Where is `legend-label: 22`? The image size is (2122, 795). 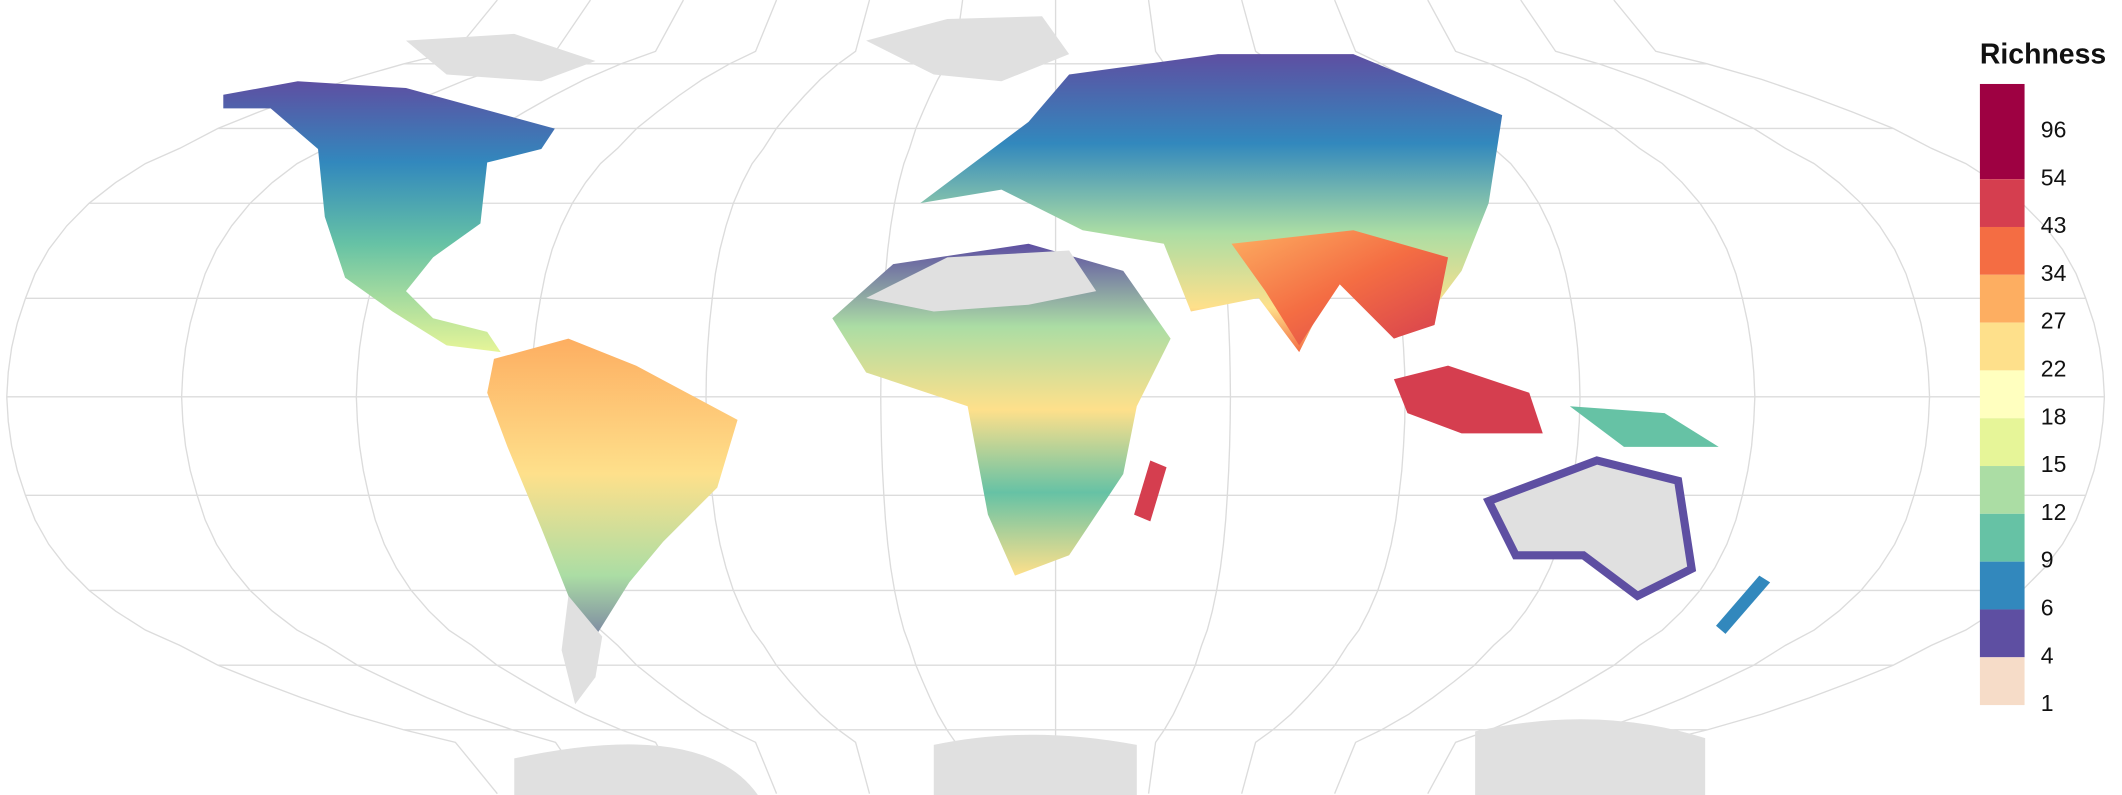
legend-label: 22 is located at coordinates (2054, 368).